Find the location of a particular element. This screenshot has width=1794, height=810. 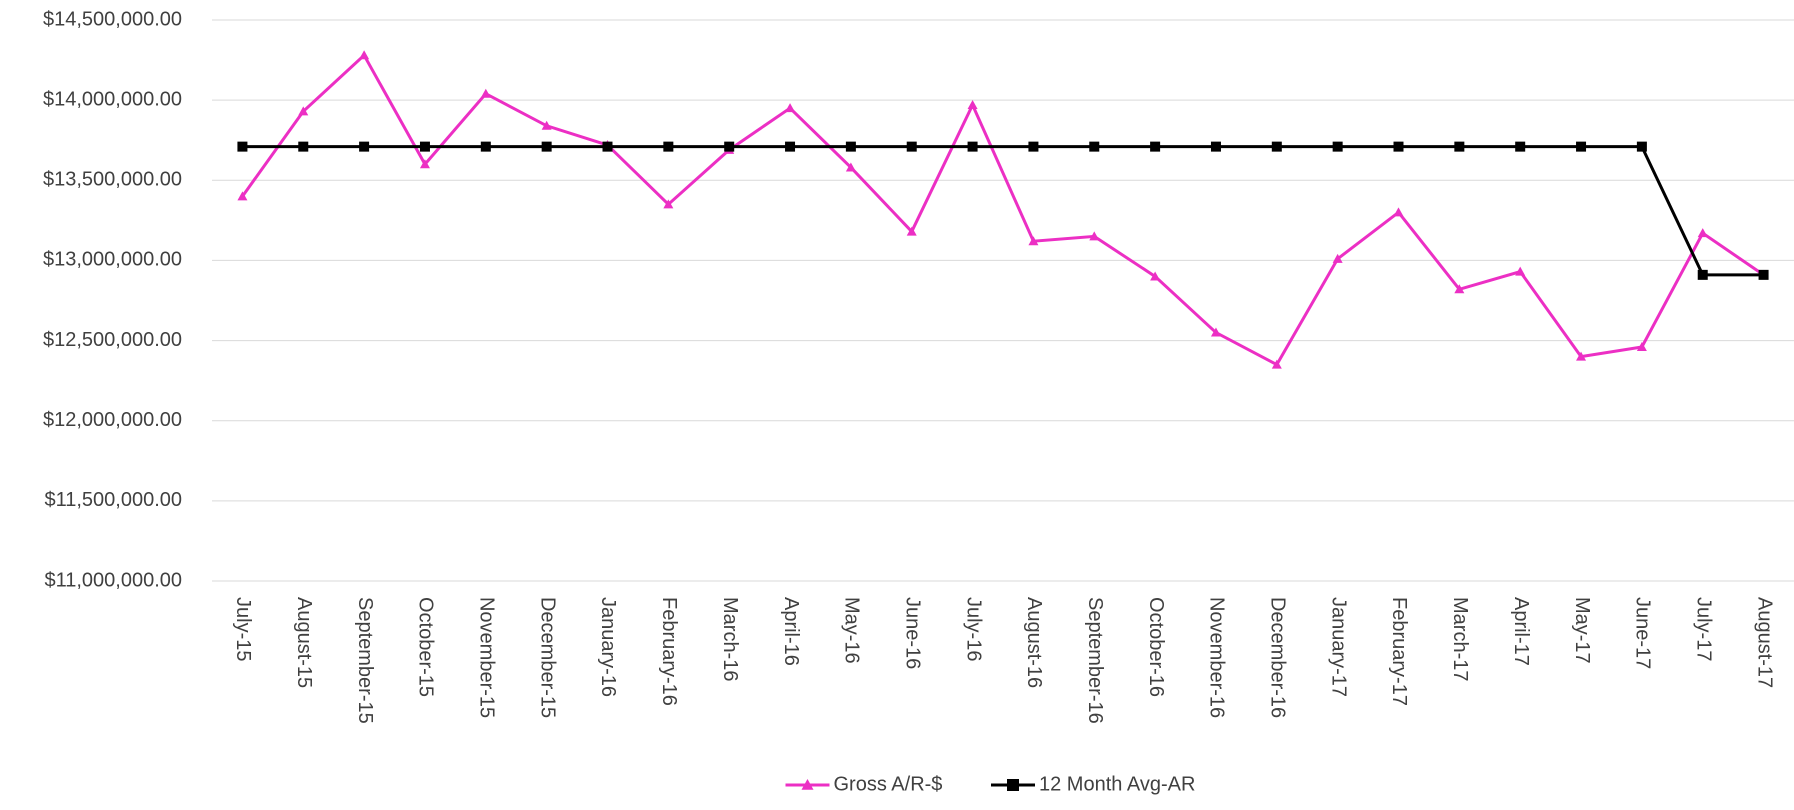

legend-label: Gross A/R-$ is located at coordinates (888, 784).